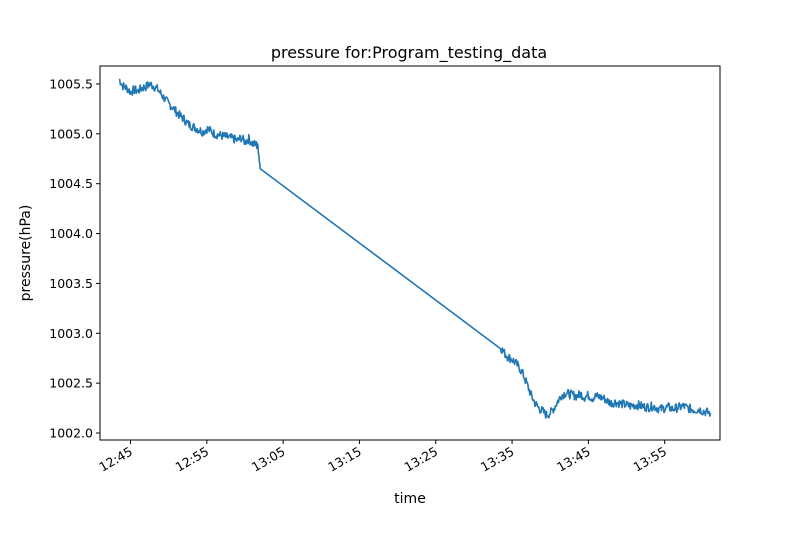 This screenshot has height=550, width=800. Describe the element at coordinates (344, 459) in the screenshot. I see `x-tick-label: 13:15` at that location.